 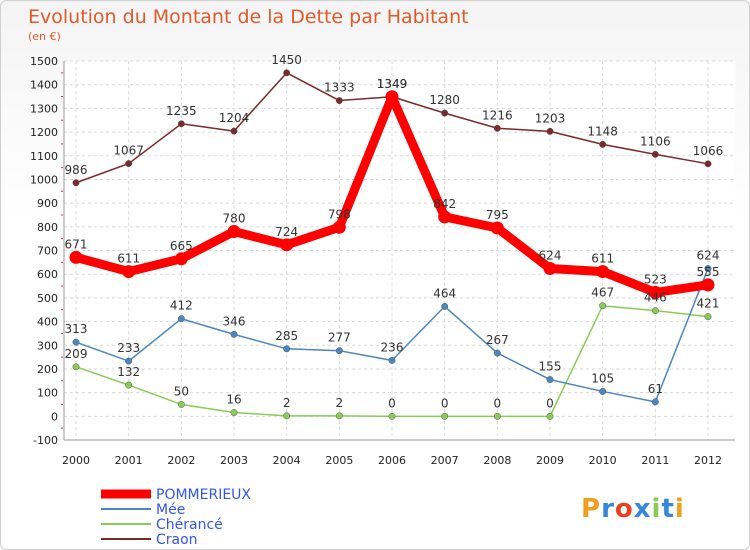 What do you see at coordinates (591, 509) in the screenshot?
I see `logo-letter: P` at bounding box center [591, 509].